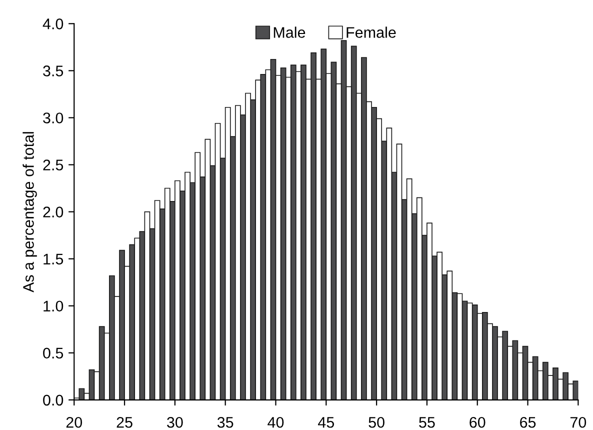  Describe the element at coordinates (74, 422) in the screenshot. I see `x-tick-label: 20` at that location.